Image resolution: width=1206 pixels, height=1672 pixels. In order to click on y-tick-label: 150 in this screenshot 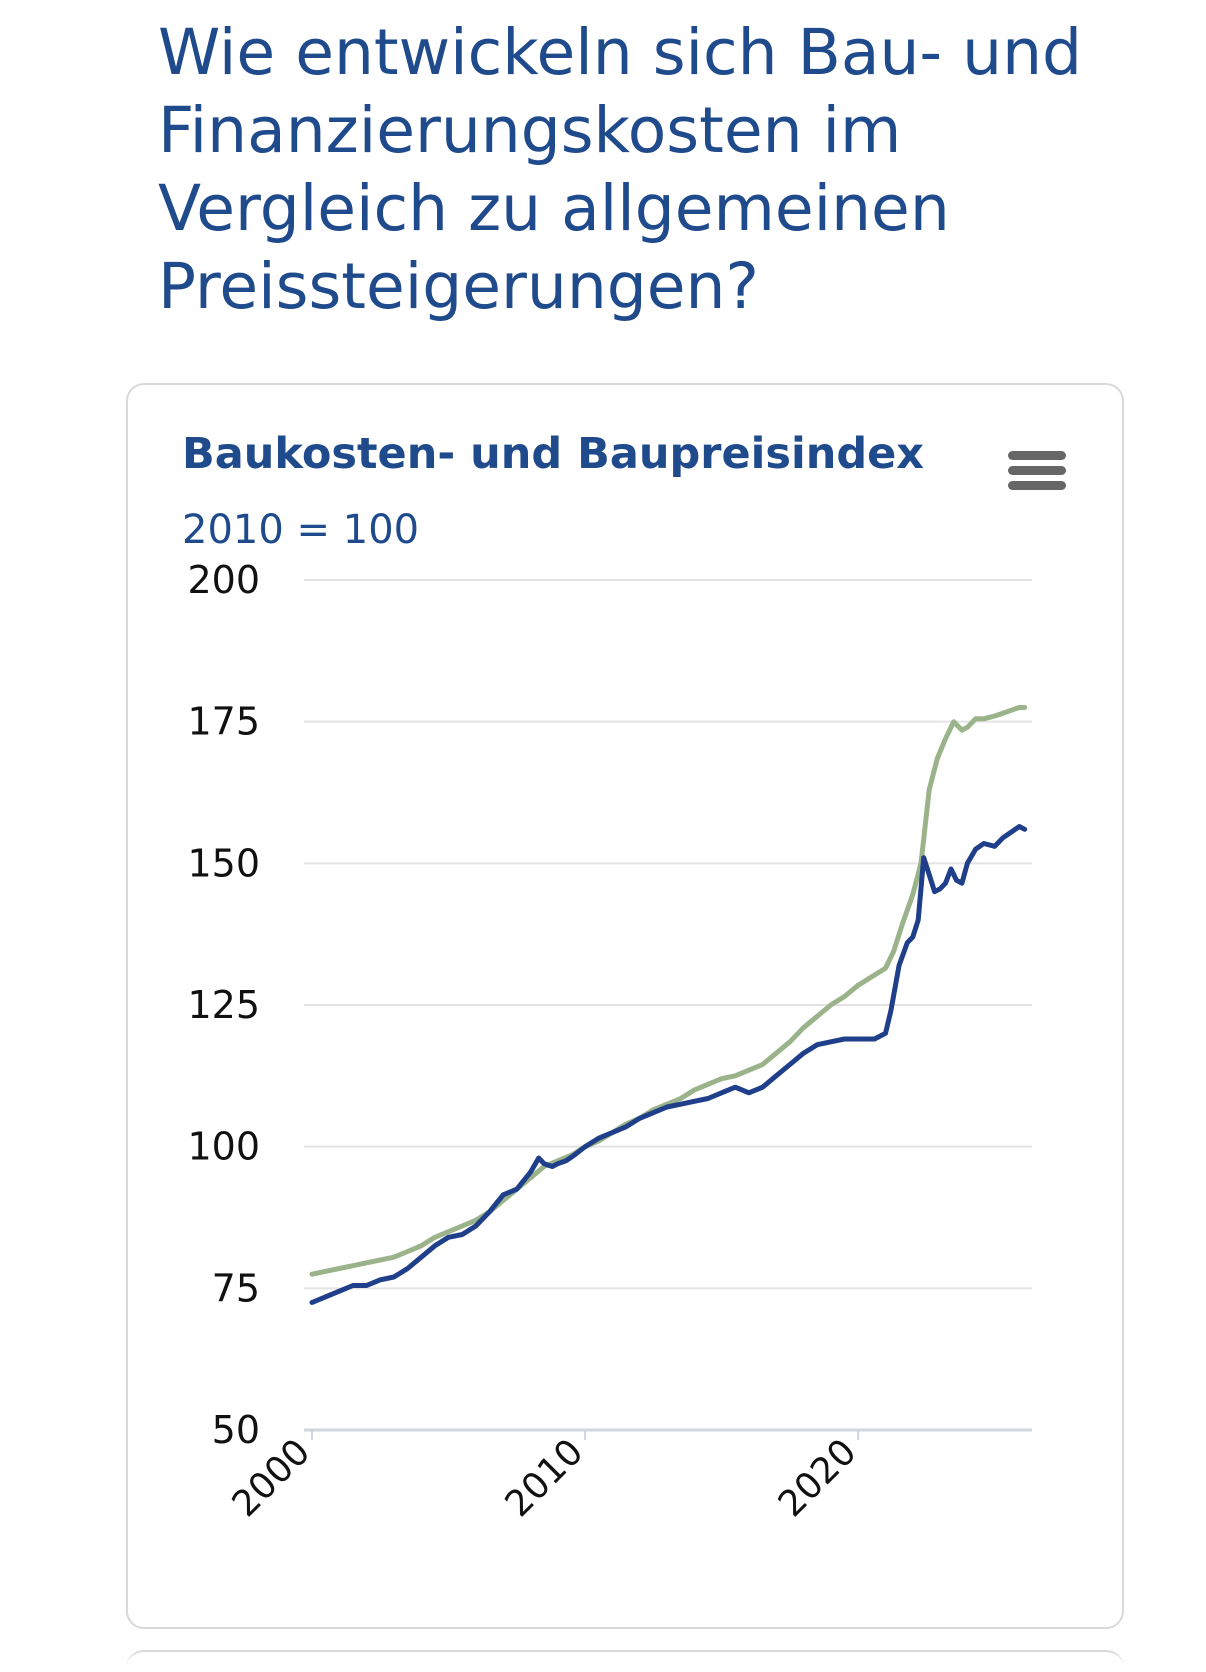, I will do `click(223, 863)`.